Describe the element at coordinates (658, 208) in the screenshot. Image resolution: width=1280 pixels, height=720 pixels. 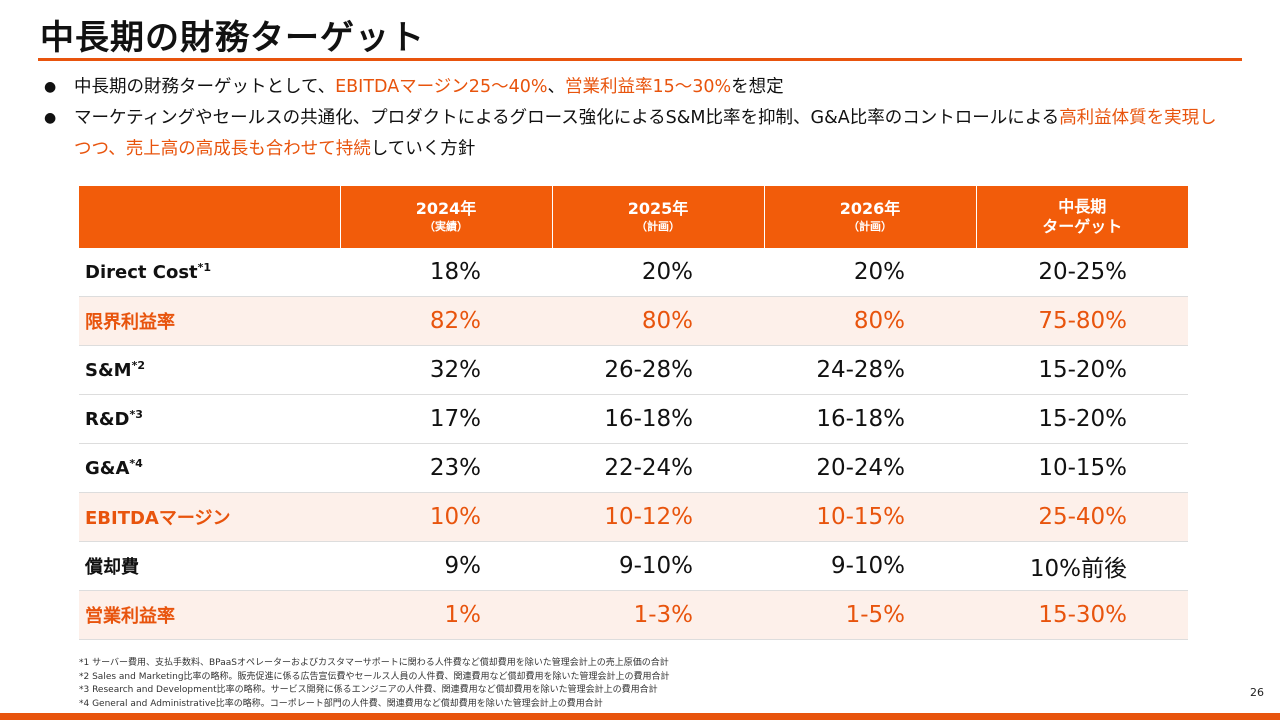
I see `header-year: 2025年` at that location.